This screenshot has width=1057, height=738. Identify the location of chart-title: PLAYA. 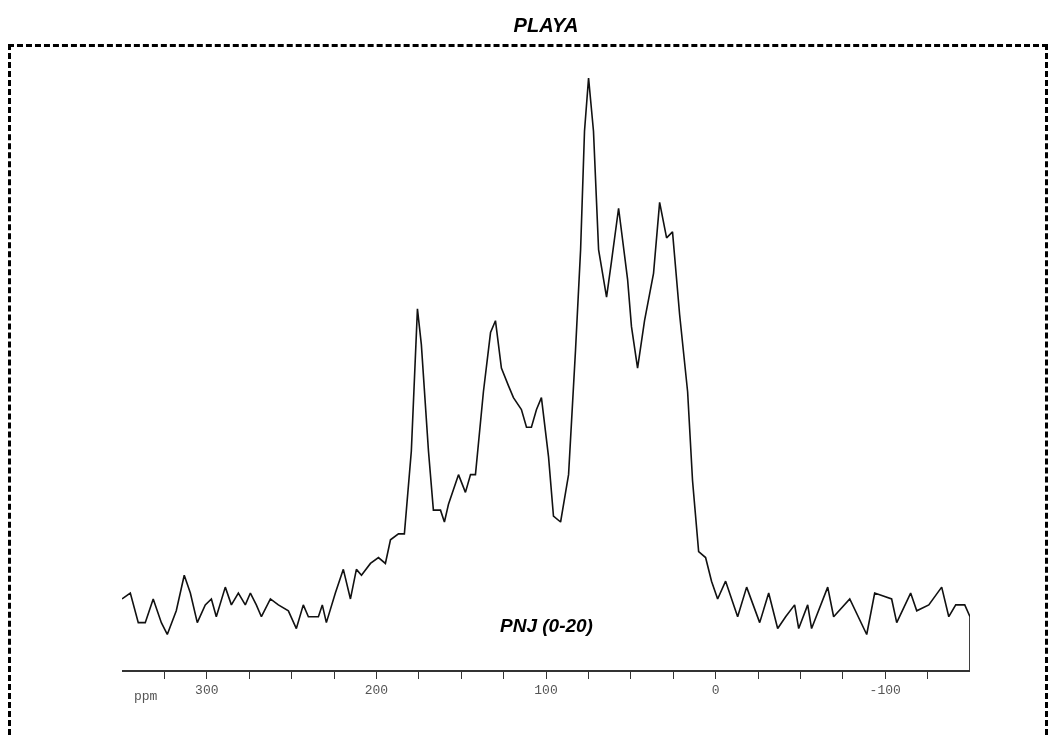
(546, 25).